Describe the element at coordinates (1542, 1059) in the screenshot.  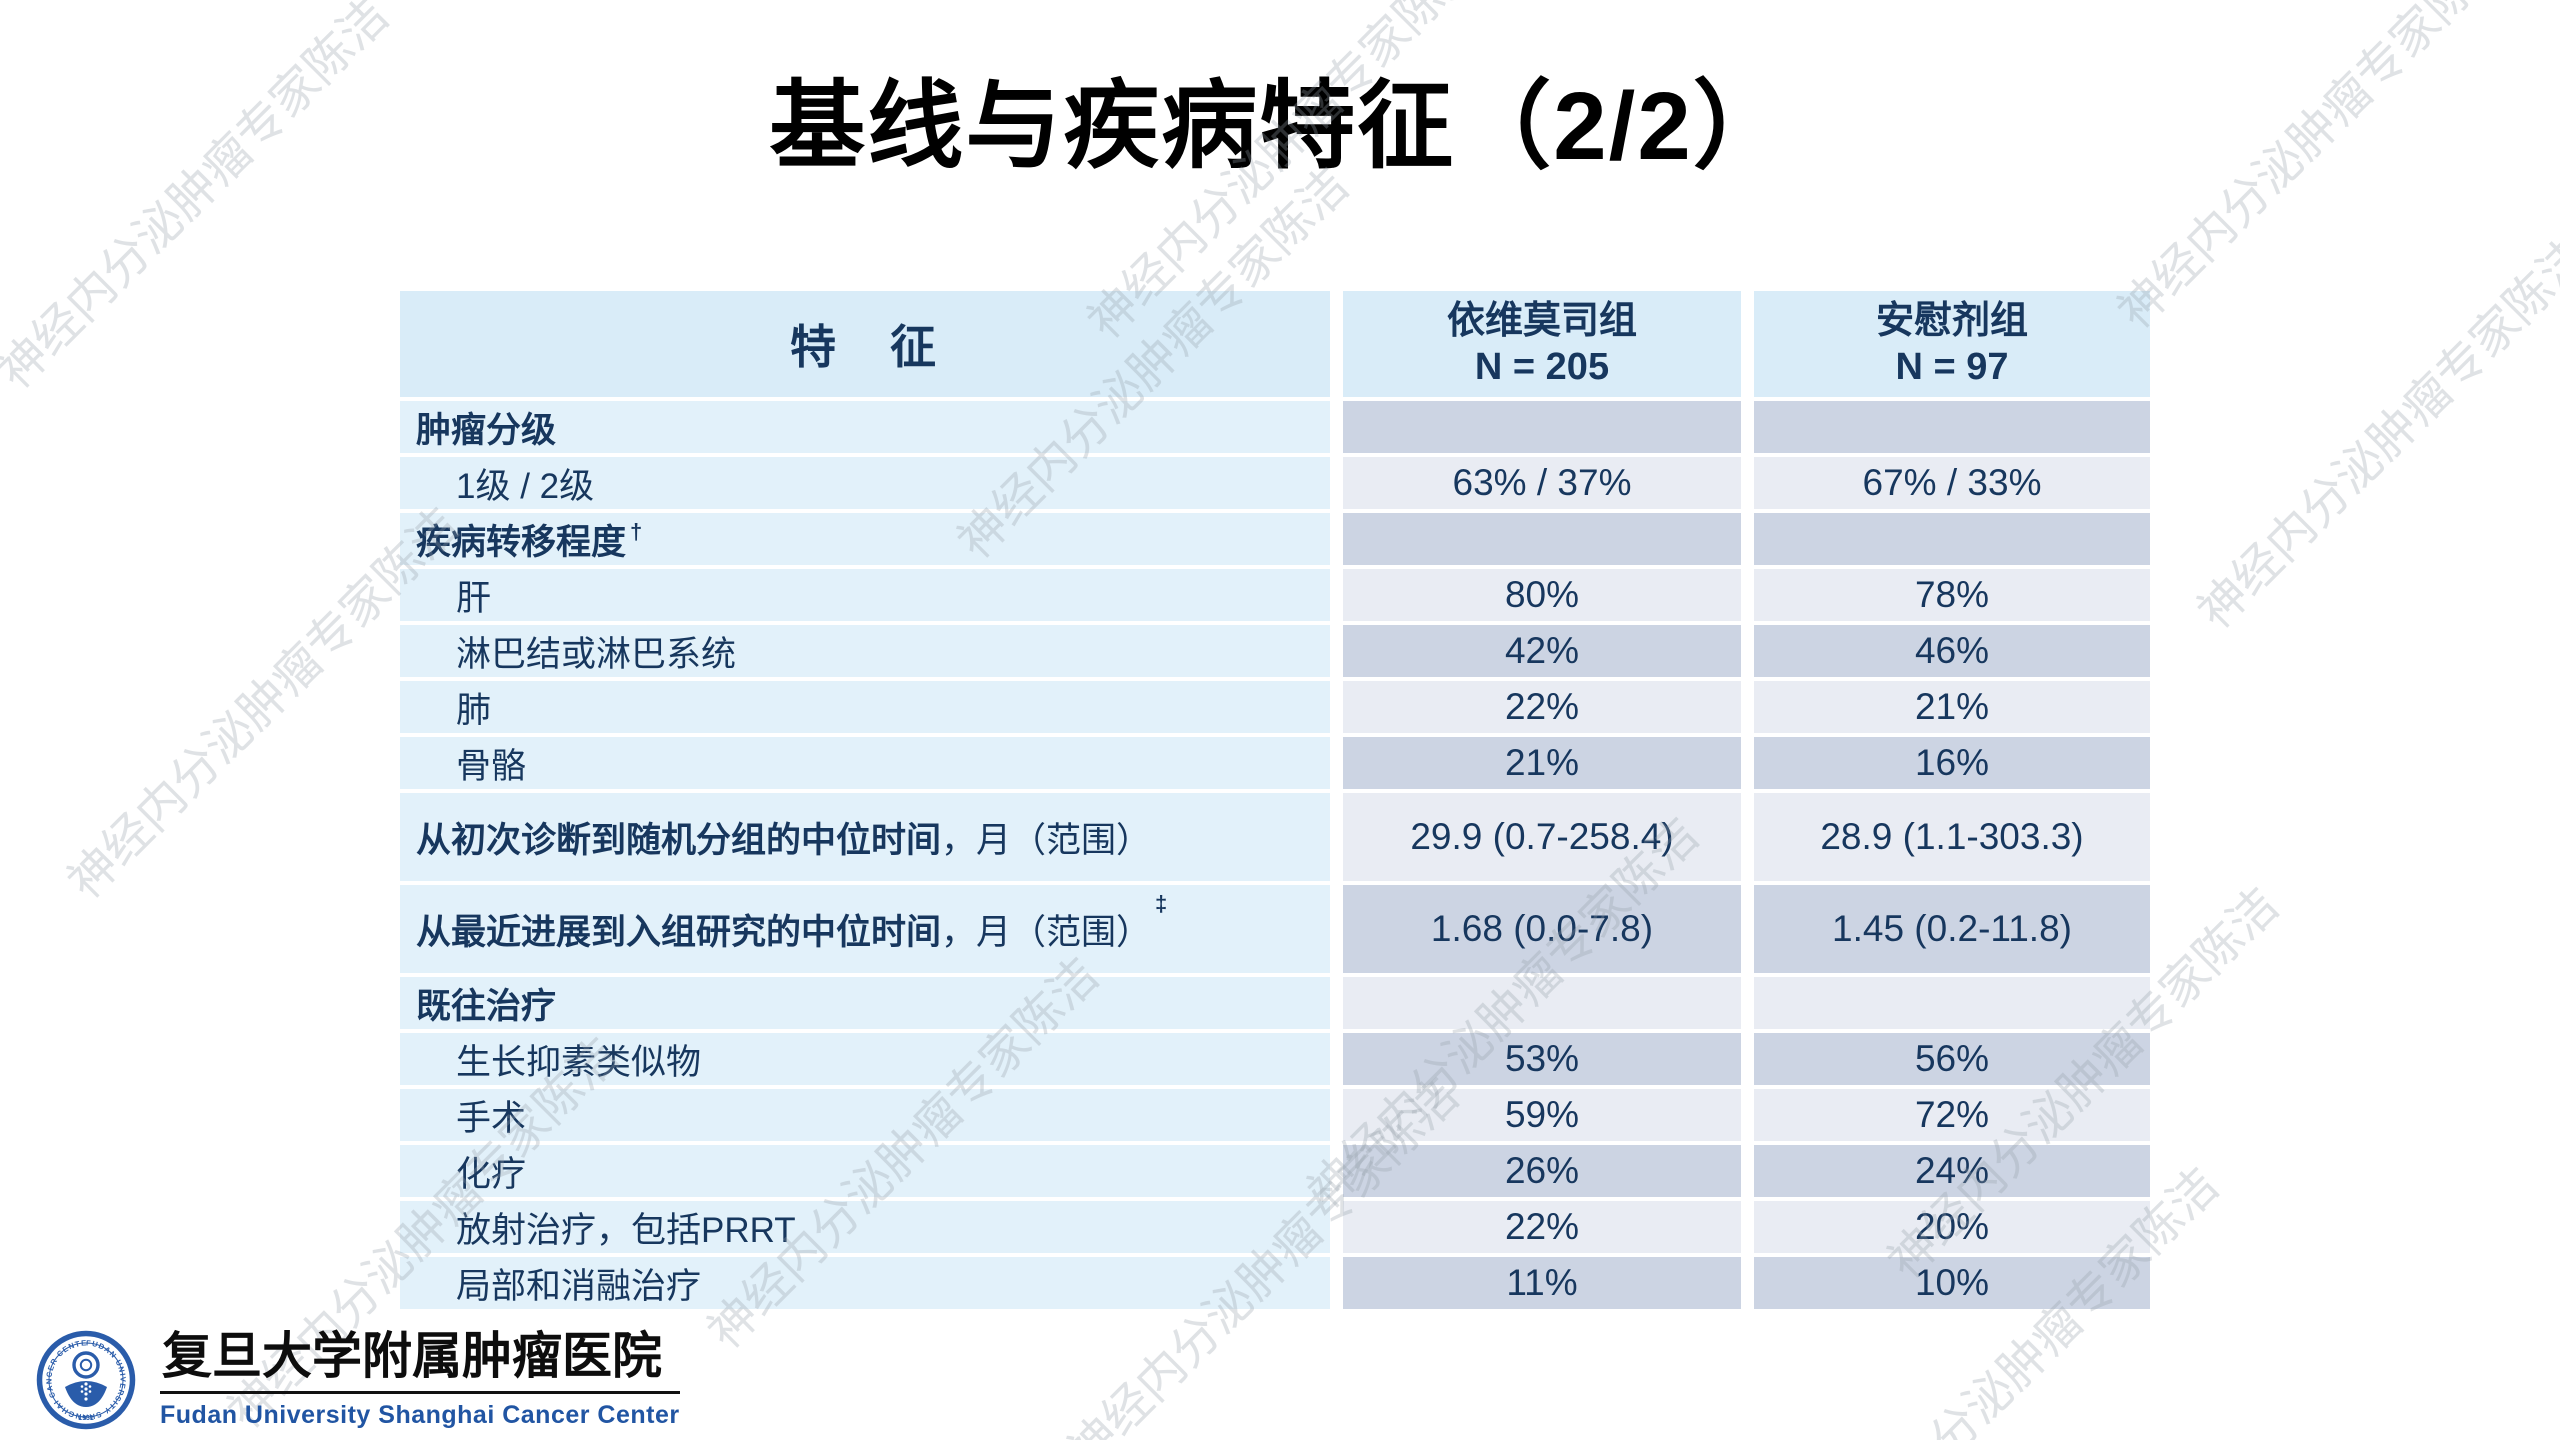
I see `row-value: 53%` at that location.